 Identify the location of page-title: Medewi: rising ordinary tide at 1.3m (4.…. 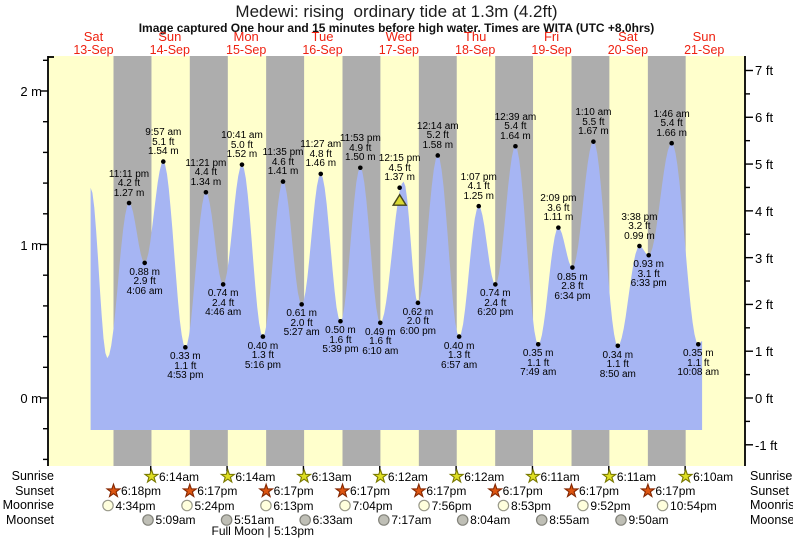
(396, 11).